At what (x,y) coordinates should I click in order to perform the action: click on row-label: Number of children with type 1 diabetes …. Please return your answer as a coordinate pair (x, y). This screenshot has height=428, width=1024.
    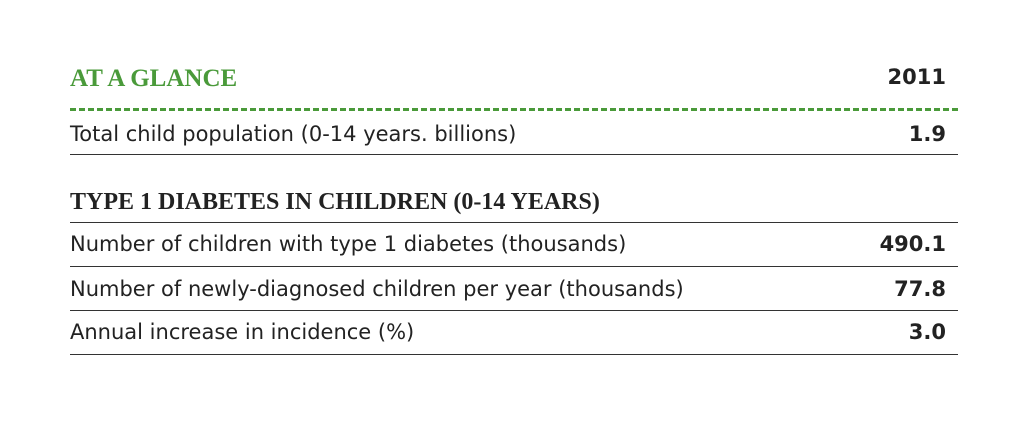
    Looking at the image, I should click on (348, 244).